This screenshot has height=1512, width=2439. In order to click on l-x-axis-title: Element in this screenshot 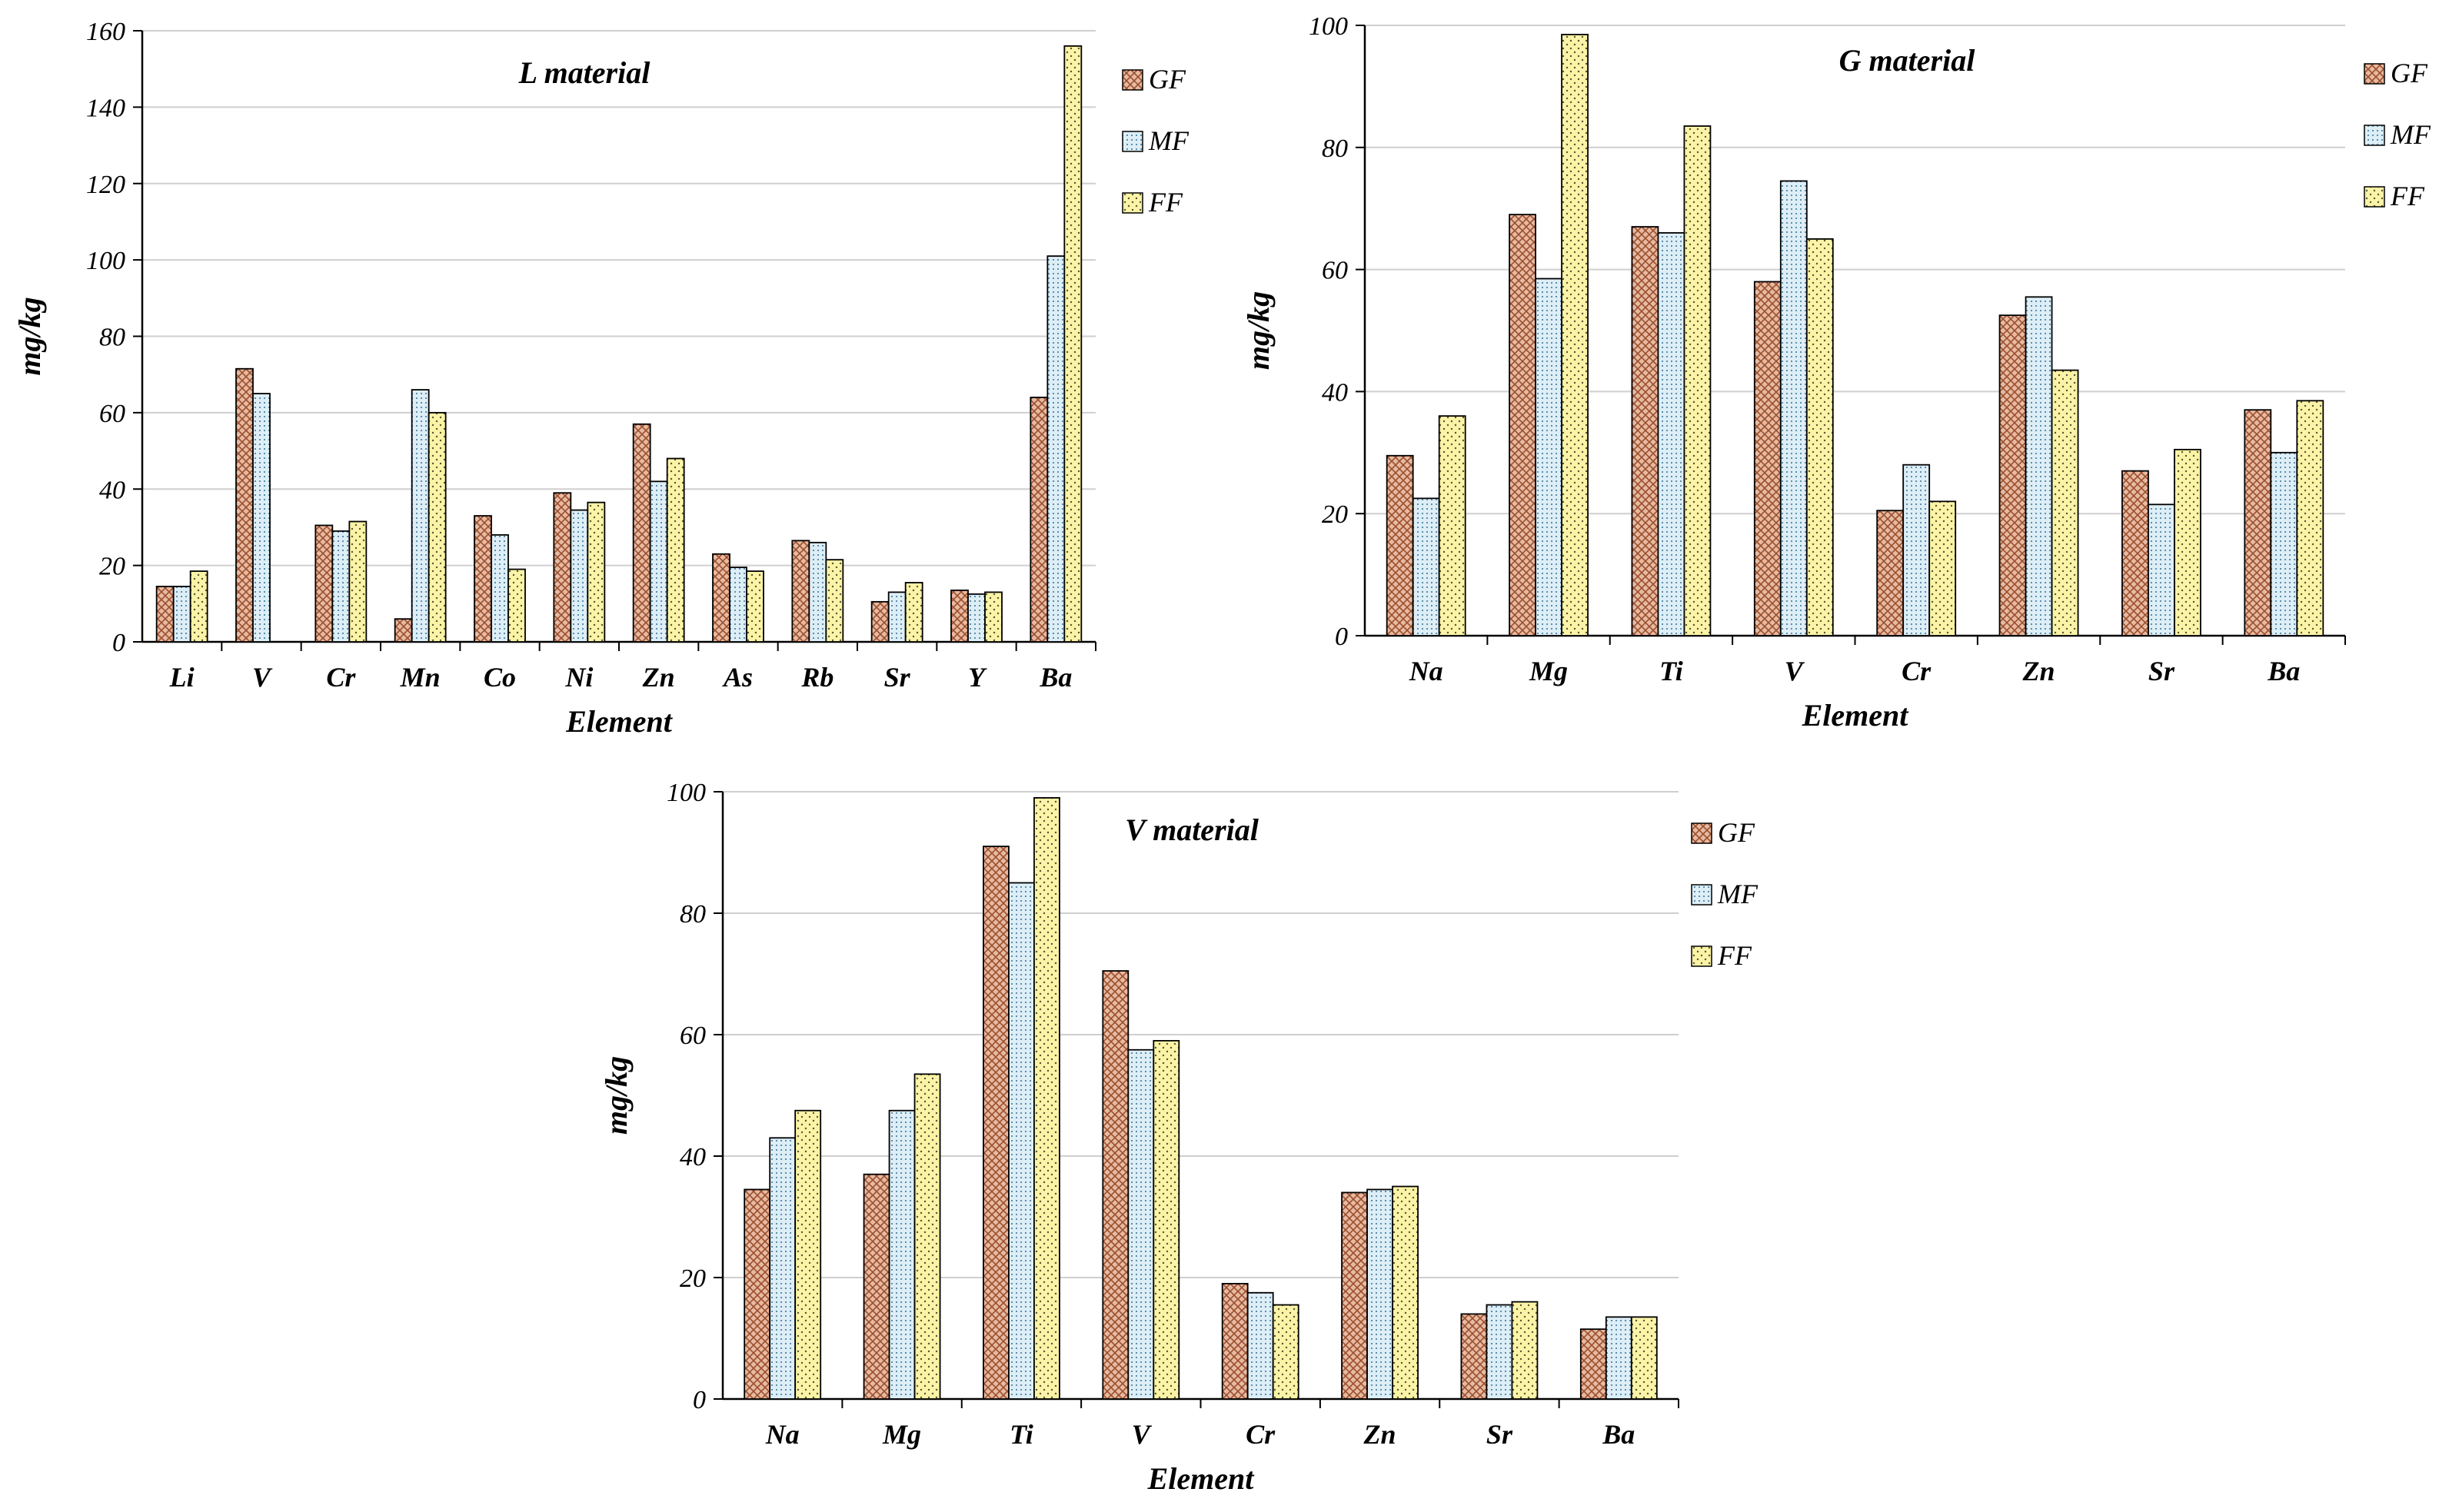, I will do `click(619, 721)`.